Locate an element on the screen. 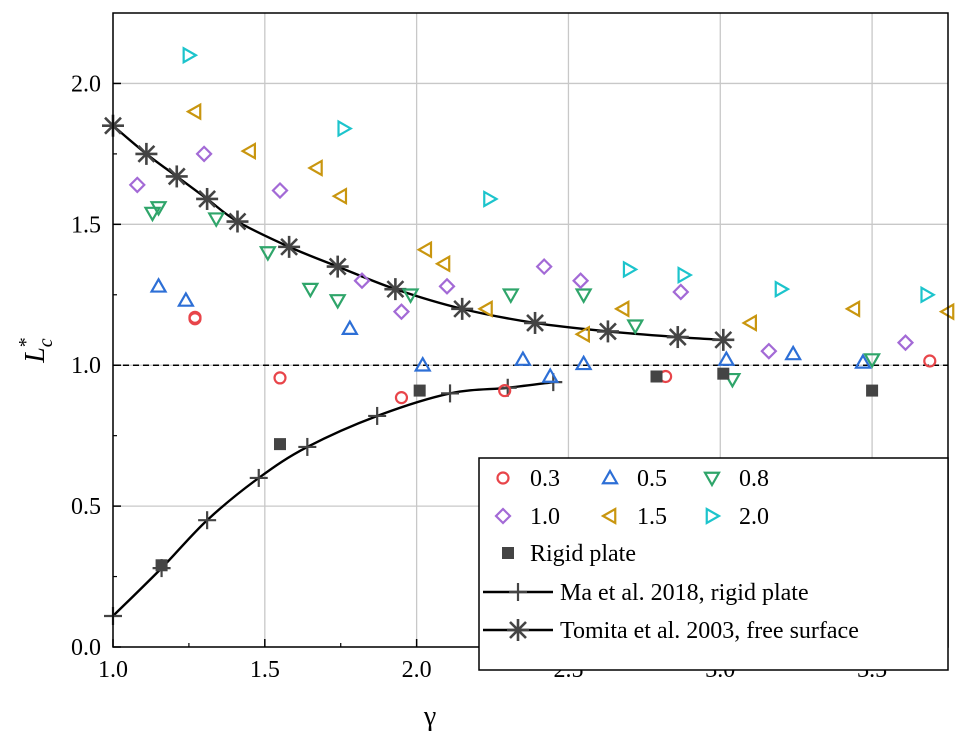  x-axis-title: γ is located at coordinates (429, 716).